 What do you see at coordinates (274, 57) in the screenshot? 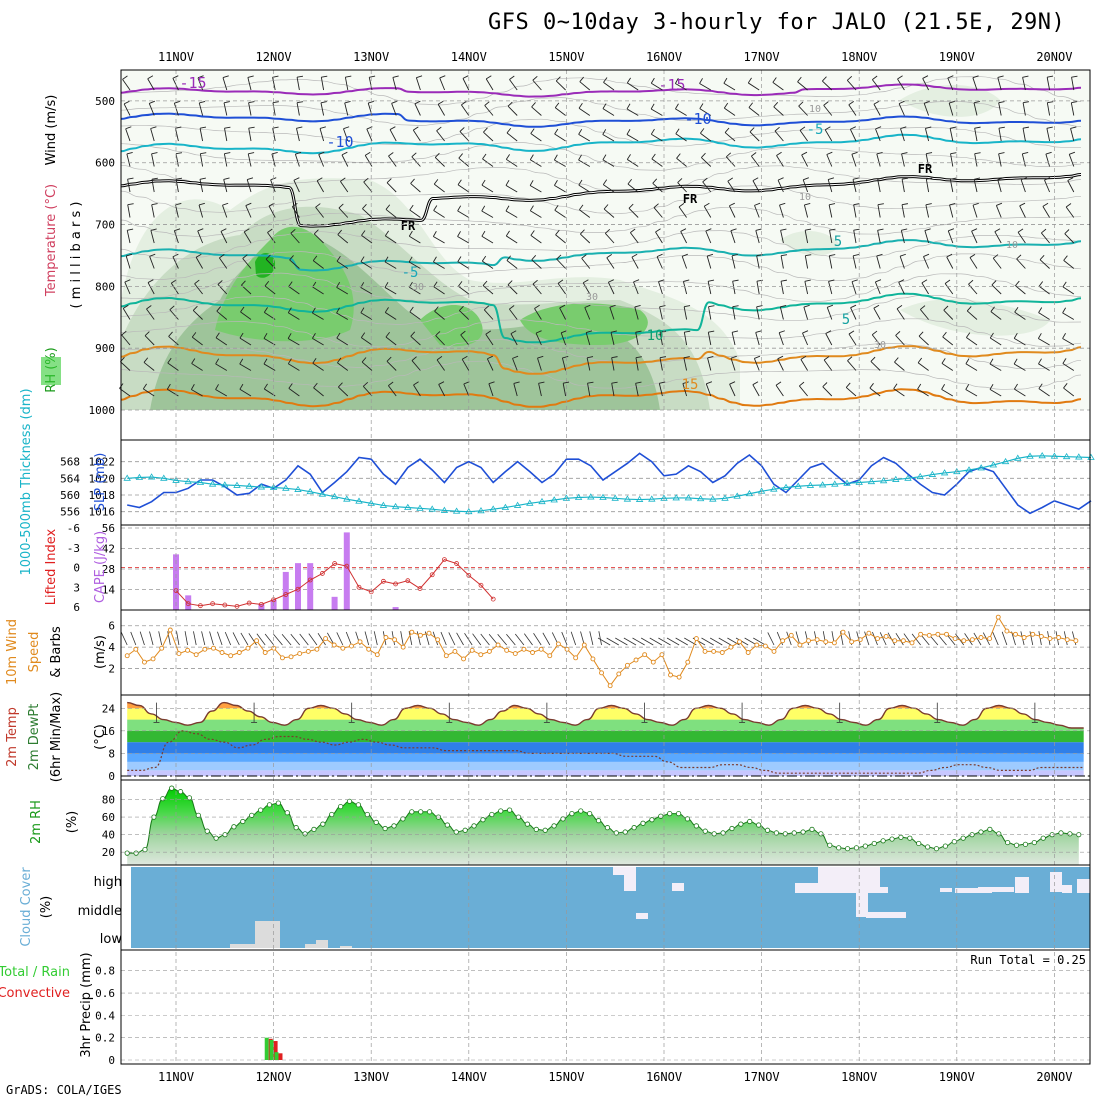
I see `date-label-top: 12NOV` at bounding box center [274, 57].